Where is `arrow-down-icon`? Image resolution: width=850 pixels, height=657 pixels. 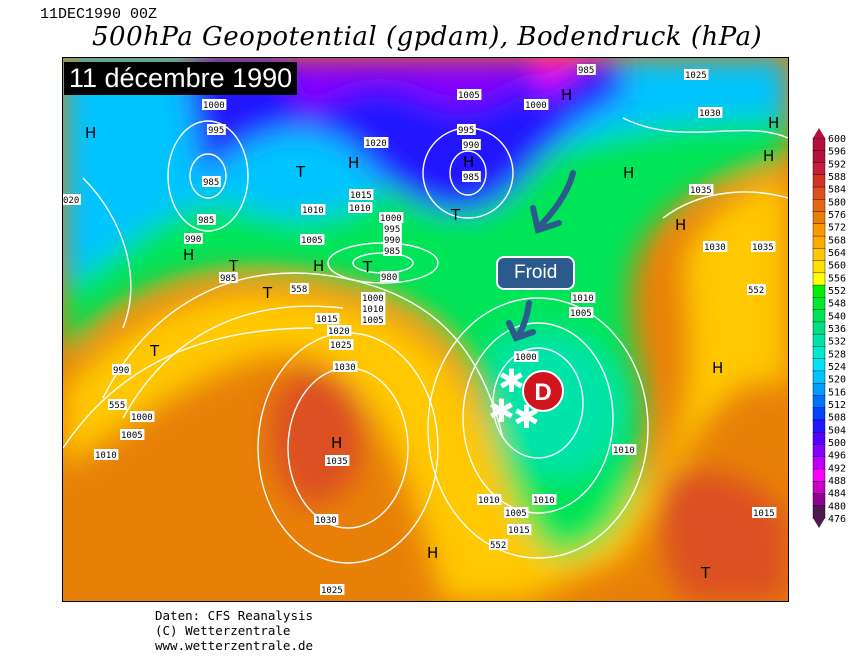 arrow-down-icon is located at coordinates (541, 256).